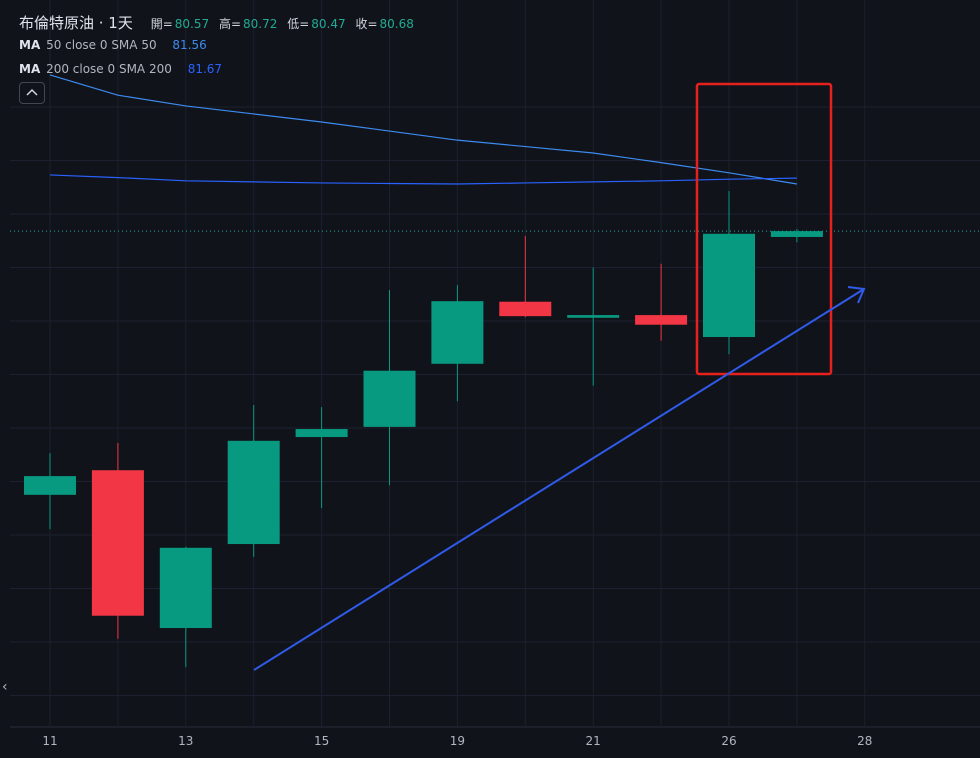 This screenshot has width=980, height=758. Describe the element at coordinates (229, 24) in the screenshot. I see `ohlc-label: 高=` at that location.